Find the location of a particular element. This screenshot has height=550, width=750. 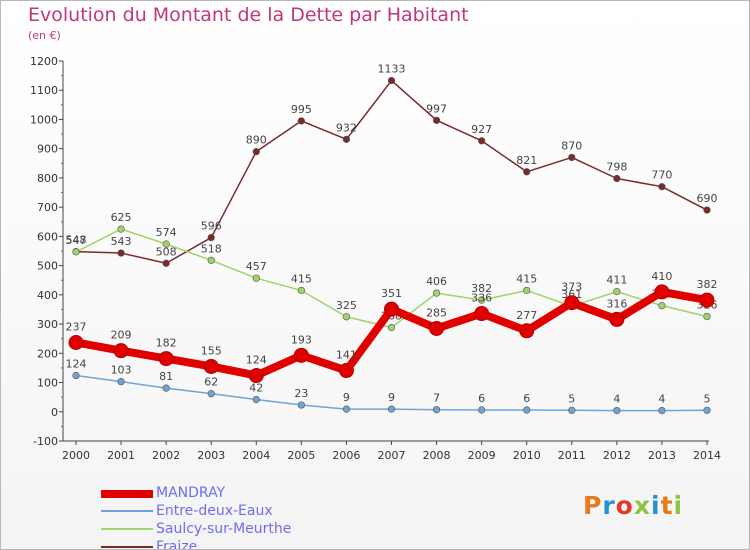

data-label: 997 is located at coordinates (436, 108).